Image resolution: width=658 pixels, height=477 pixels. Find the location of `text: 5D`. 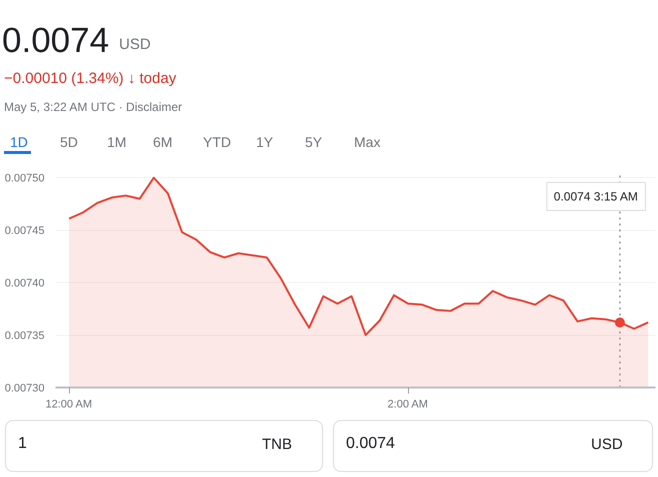

text: 5D is located at coordinates (69, 142).